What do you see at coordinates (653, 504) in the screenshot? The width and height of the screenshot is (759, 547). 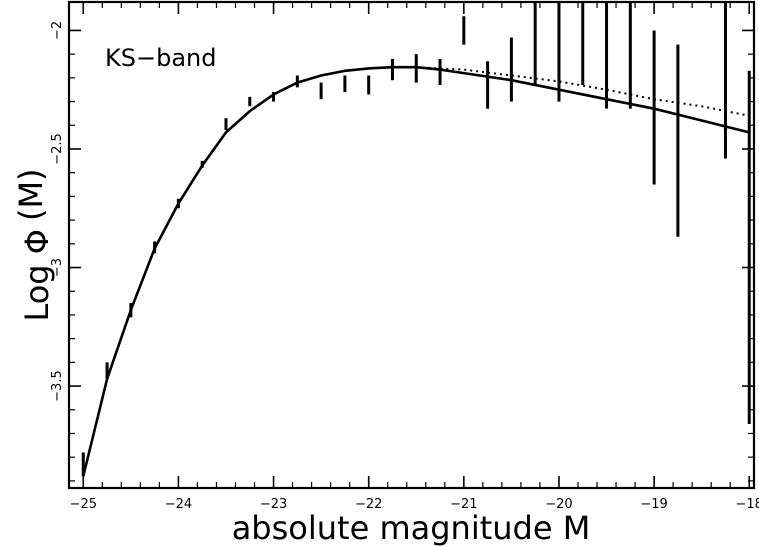 I see `x-tick-label: −19` at bounding box center [653, 504].